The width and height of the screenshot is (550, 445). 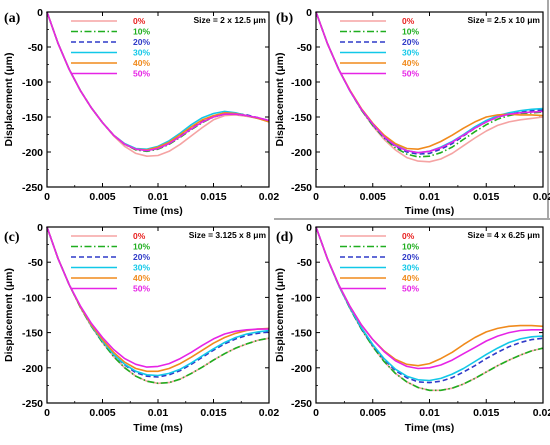 What do you see at coordinates (284, 237) in the screenshot?
I see `panel-label: (d)` at bounding box center [284, 237].